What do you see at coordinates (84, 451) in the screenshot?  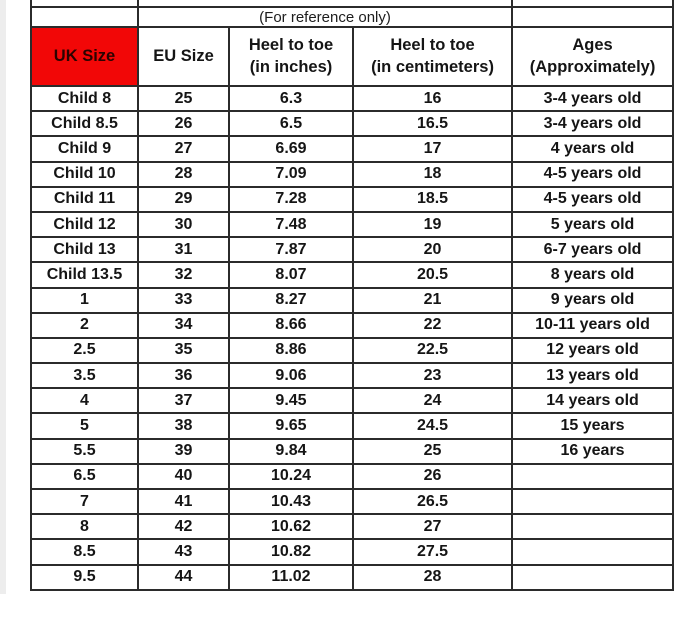 I see `table-cell: 5.5` at bounding box center [84, 451].